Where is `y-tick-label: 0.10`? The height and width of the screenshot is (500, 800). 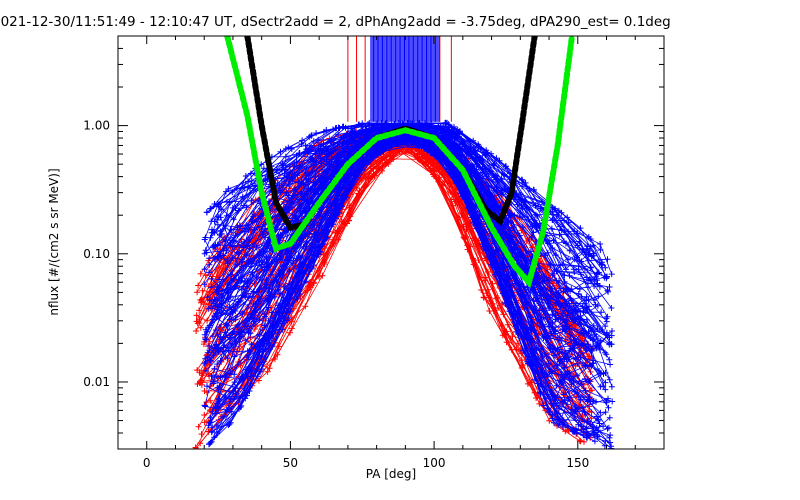 y-tick-label: 0.10 is located at coordinates (96, 254).